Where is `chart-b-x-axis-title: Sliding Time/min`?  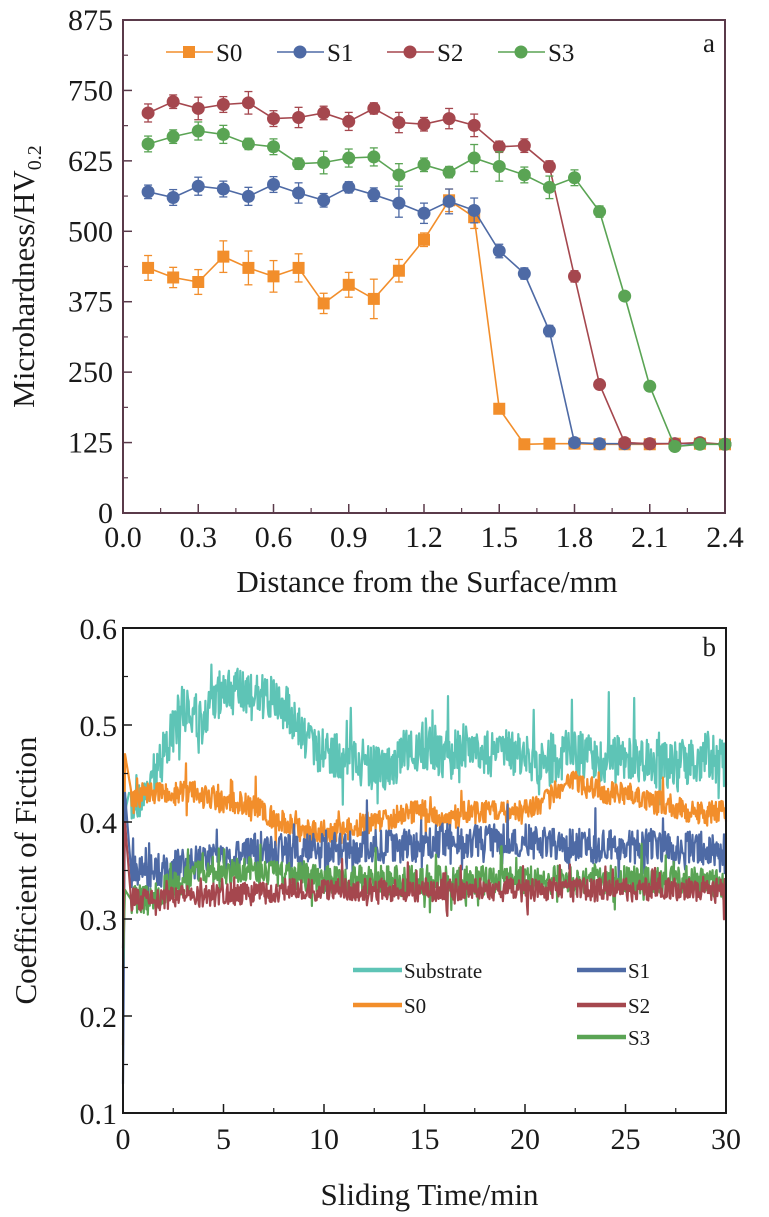
chart-b-x-axis-title: Sliding Time/min is located at coordinates (430, 1194).